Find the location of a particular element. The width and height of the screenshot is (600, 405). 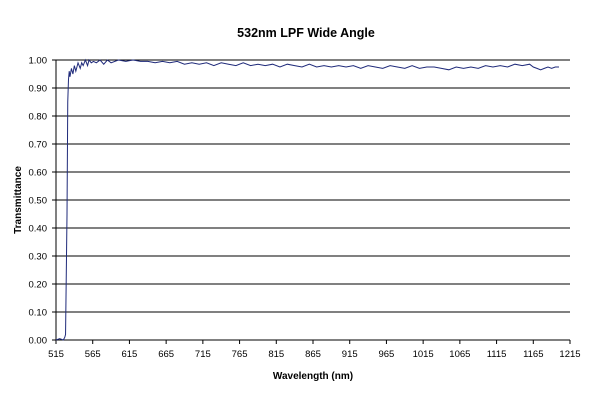

x-tick-label: 565 is located at coordinates (93, 354).